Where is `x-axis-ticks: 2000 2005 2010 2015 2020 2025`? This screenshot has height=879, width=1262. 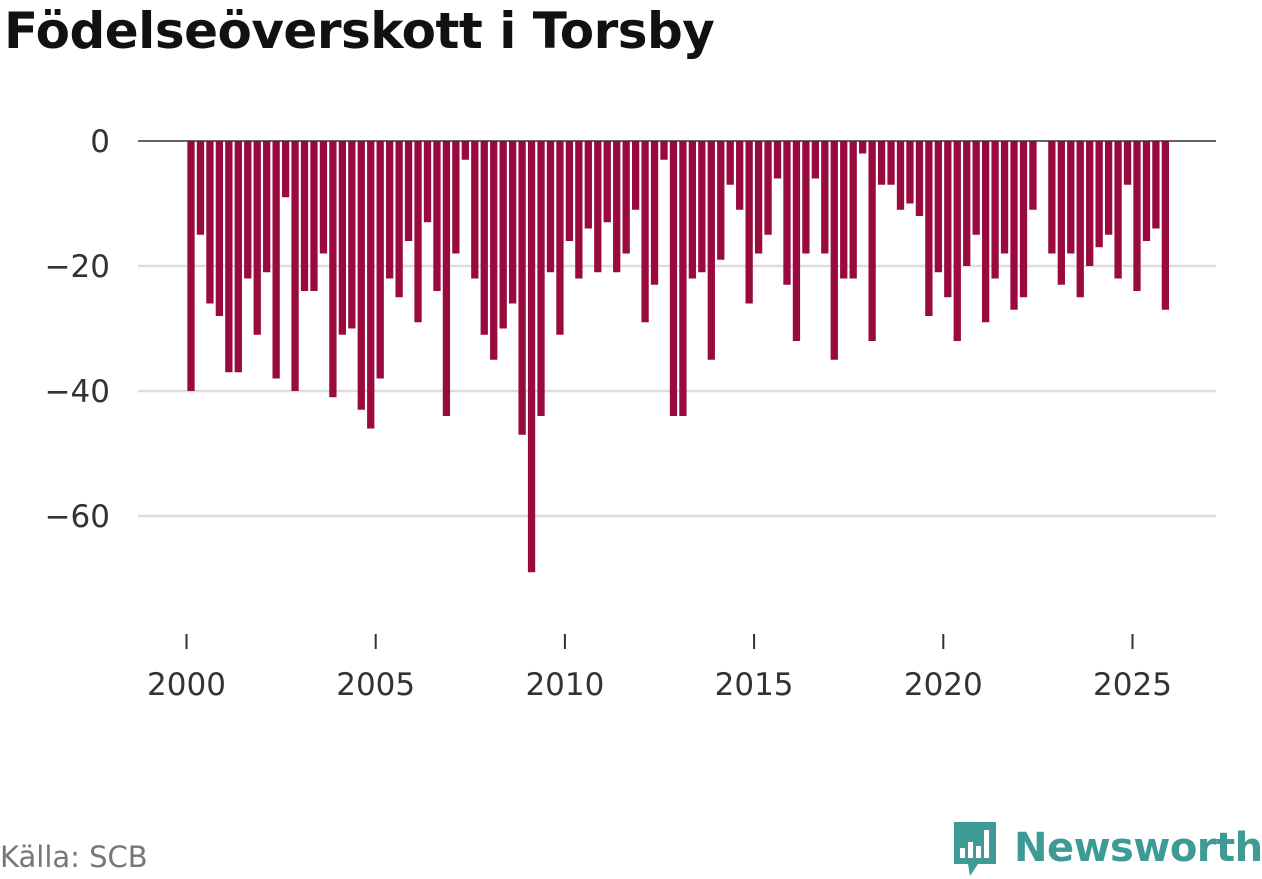 x-axis-ticks: 2000 2005 2010 2015 2020 2025 is located at coordinates (659, 668).